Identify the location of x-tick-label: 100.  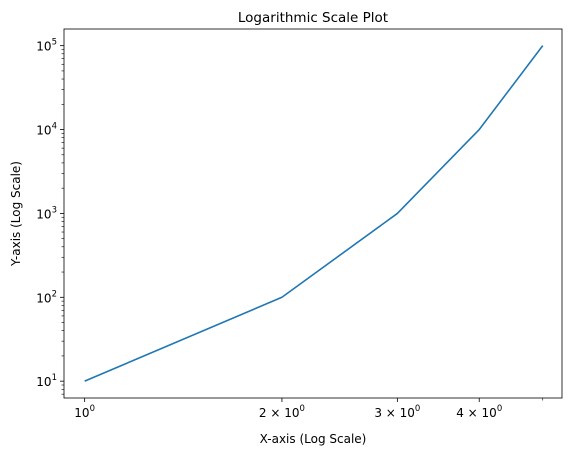
(84, 412).